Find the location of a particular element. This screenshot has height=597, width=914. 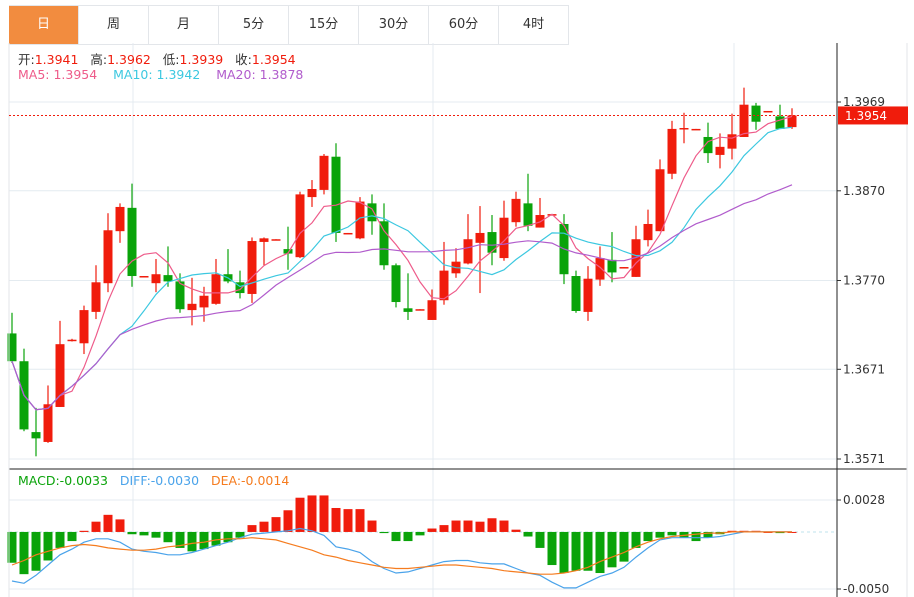

tab-day: 日 is located at coordinates (44, 25).